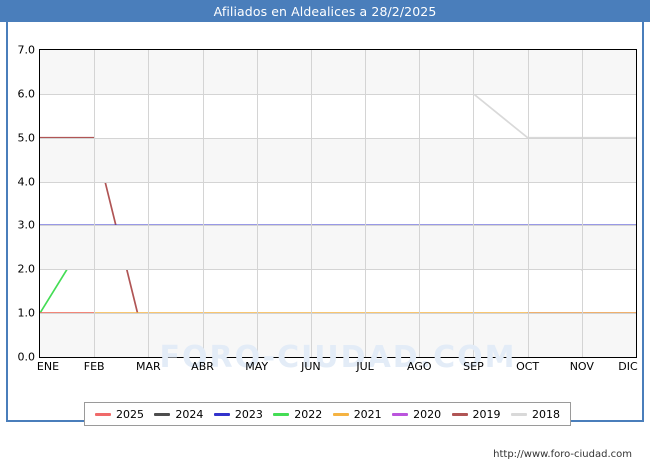 The height and width of the screenshot is (460, 650). Describe the element at coordinates (628, 366) in the screenshot. I see `x-axis-tick-label: DIC` at that location.